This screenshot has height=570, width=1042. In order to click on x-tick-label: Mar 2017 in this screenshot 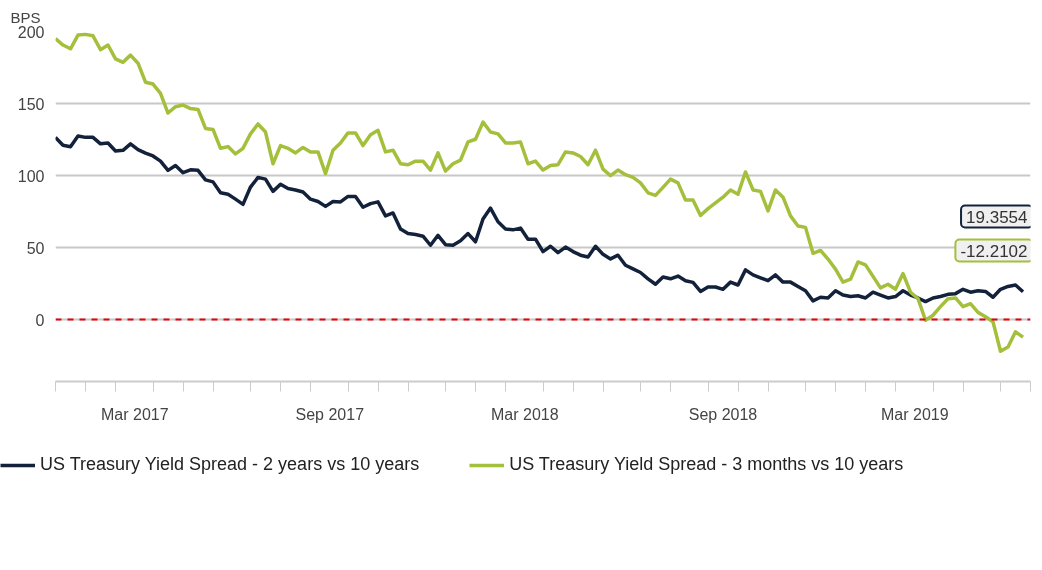, I will do `click(134, 414)`.